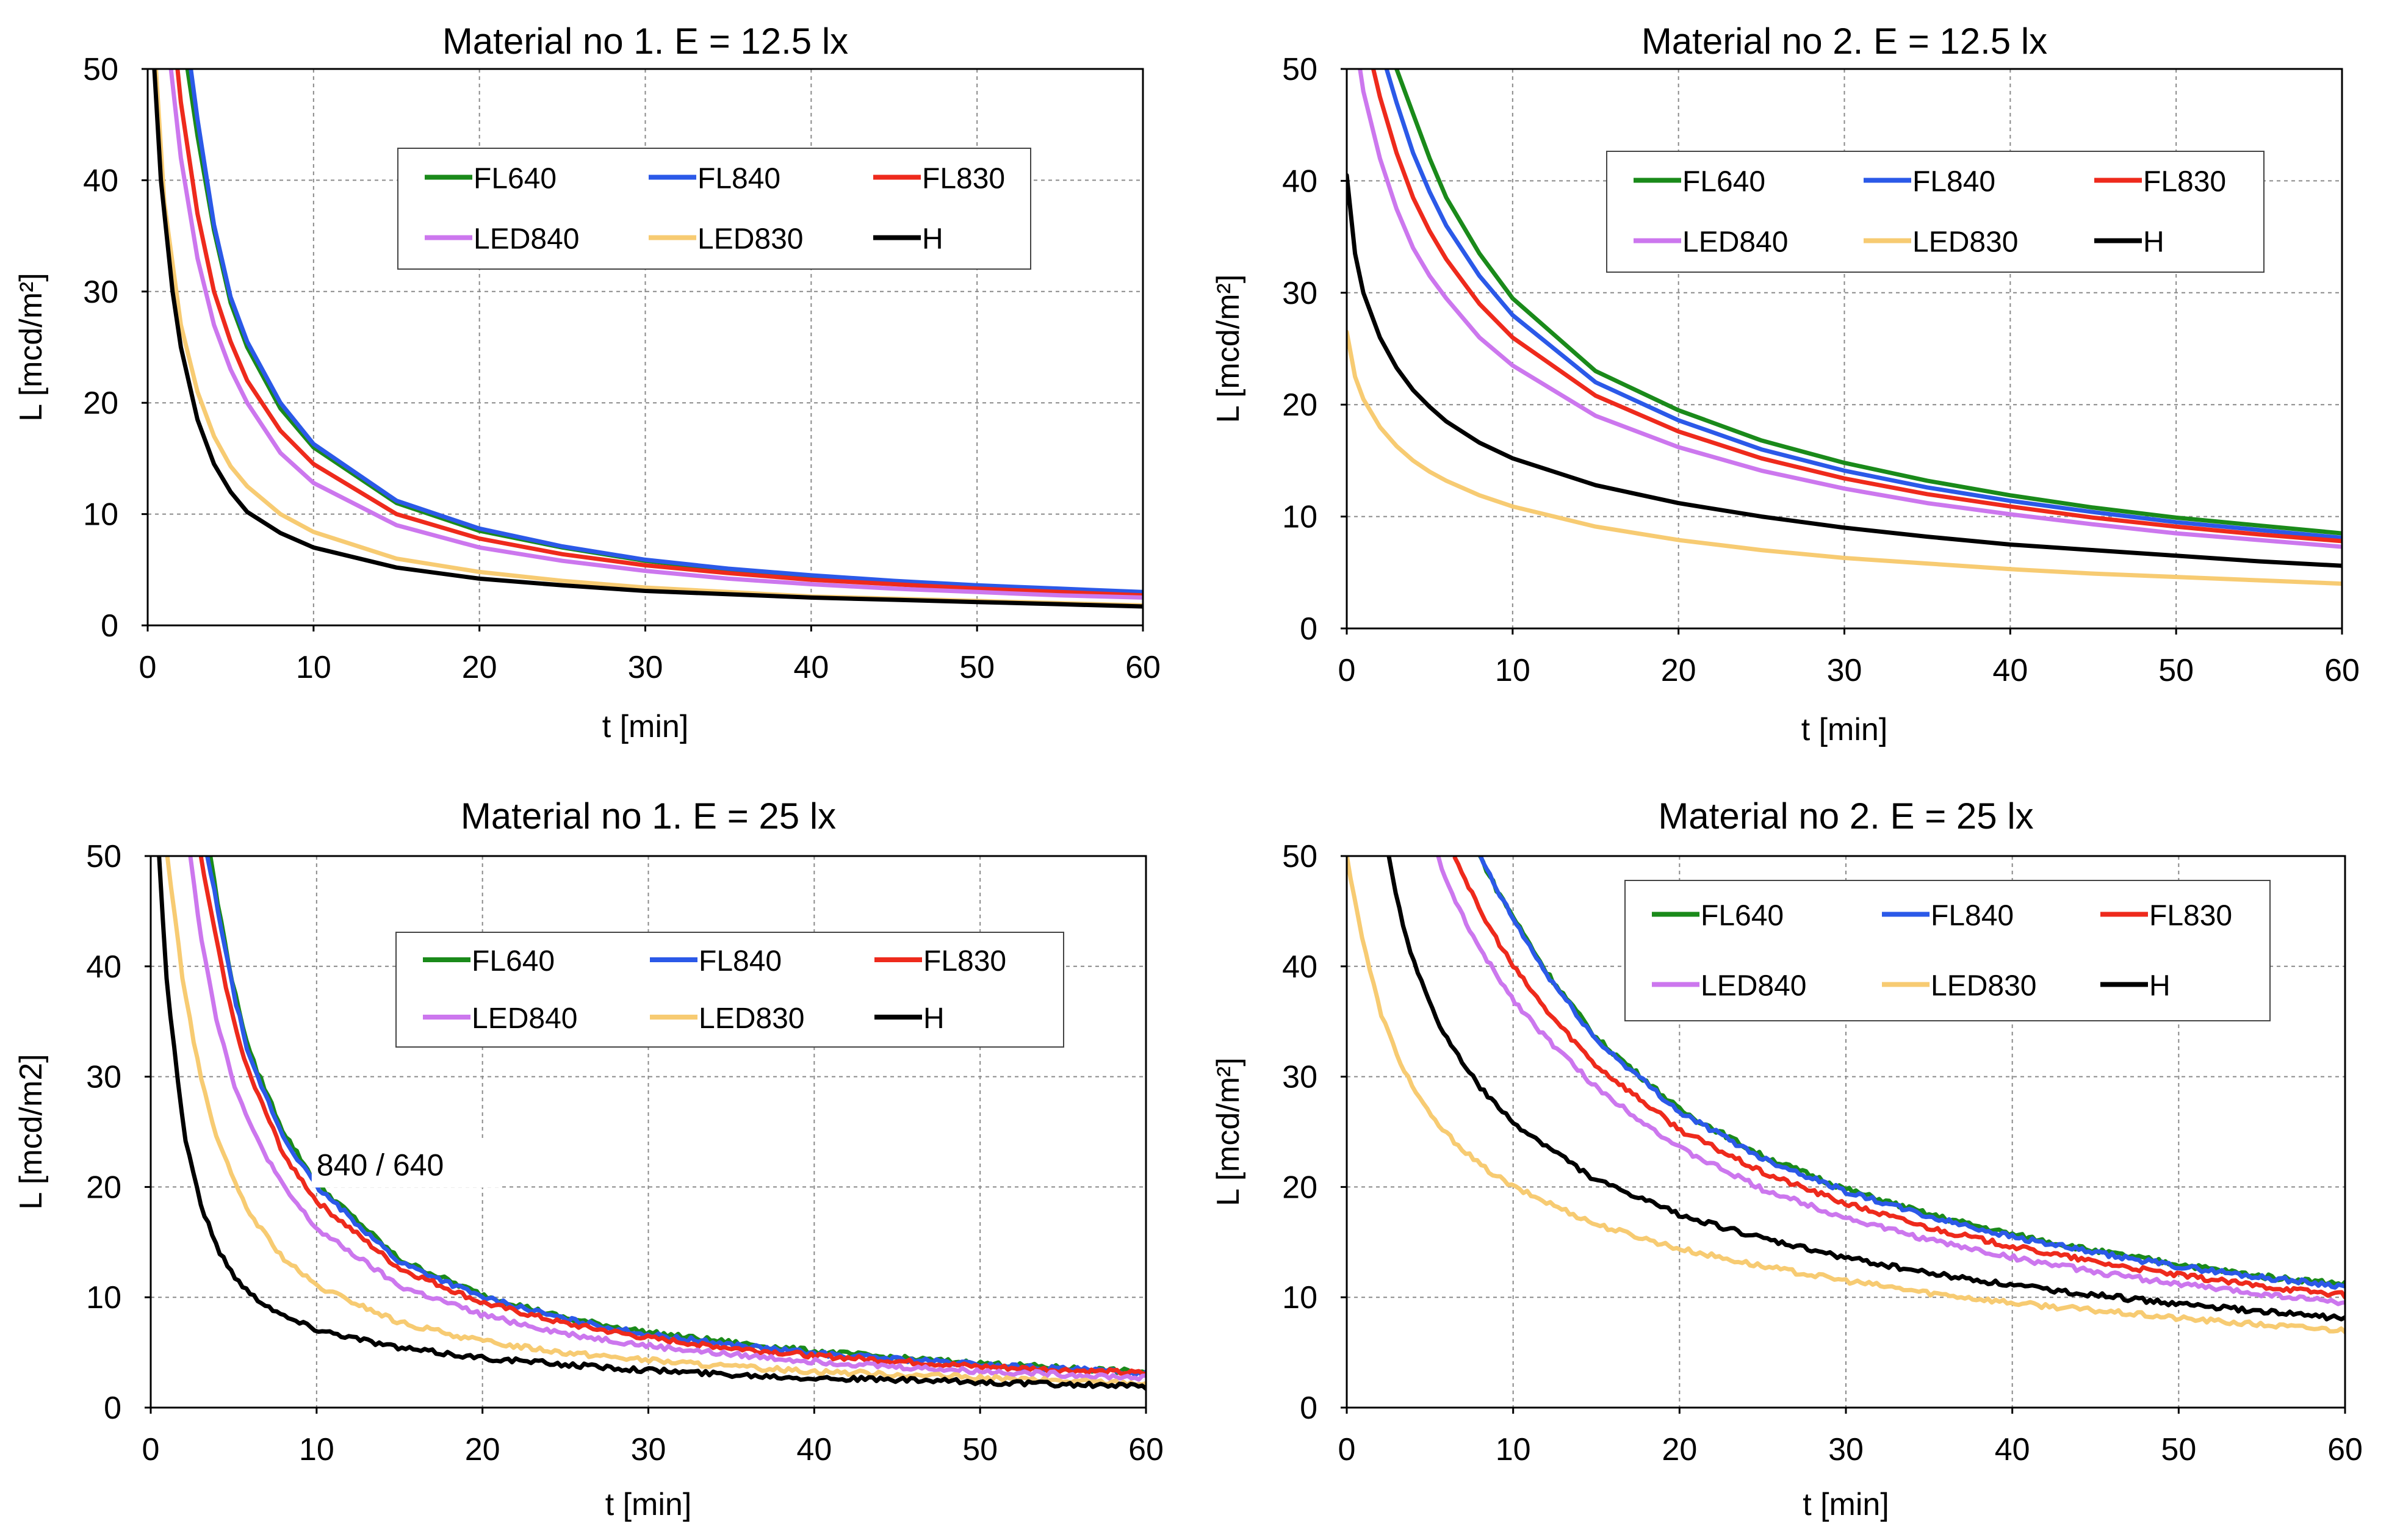 Image resolution: width=2389 pixels, height=1540 pixels. What do you see at coordinates (1844, 729) in the screenshot?
I see `x-axis-label: t [min]` at bounding box center [1844, 729].